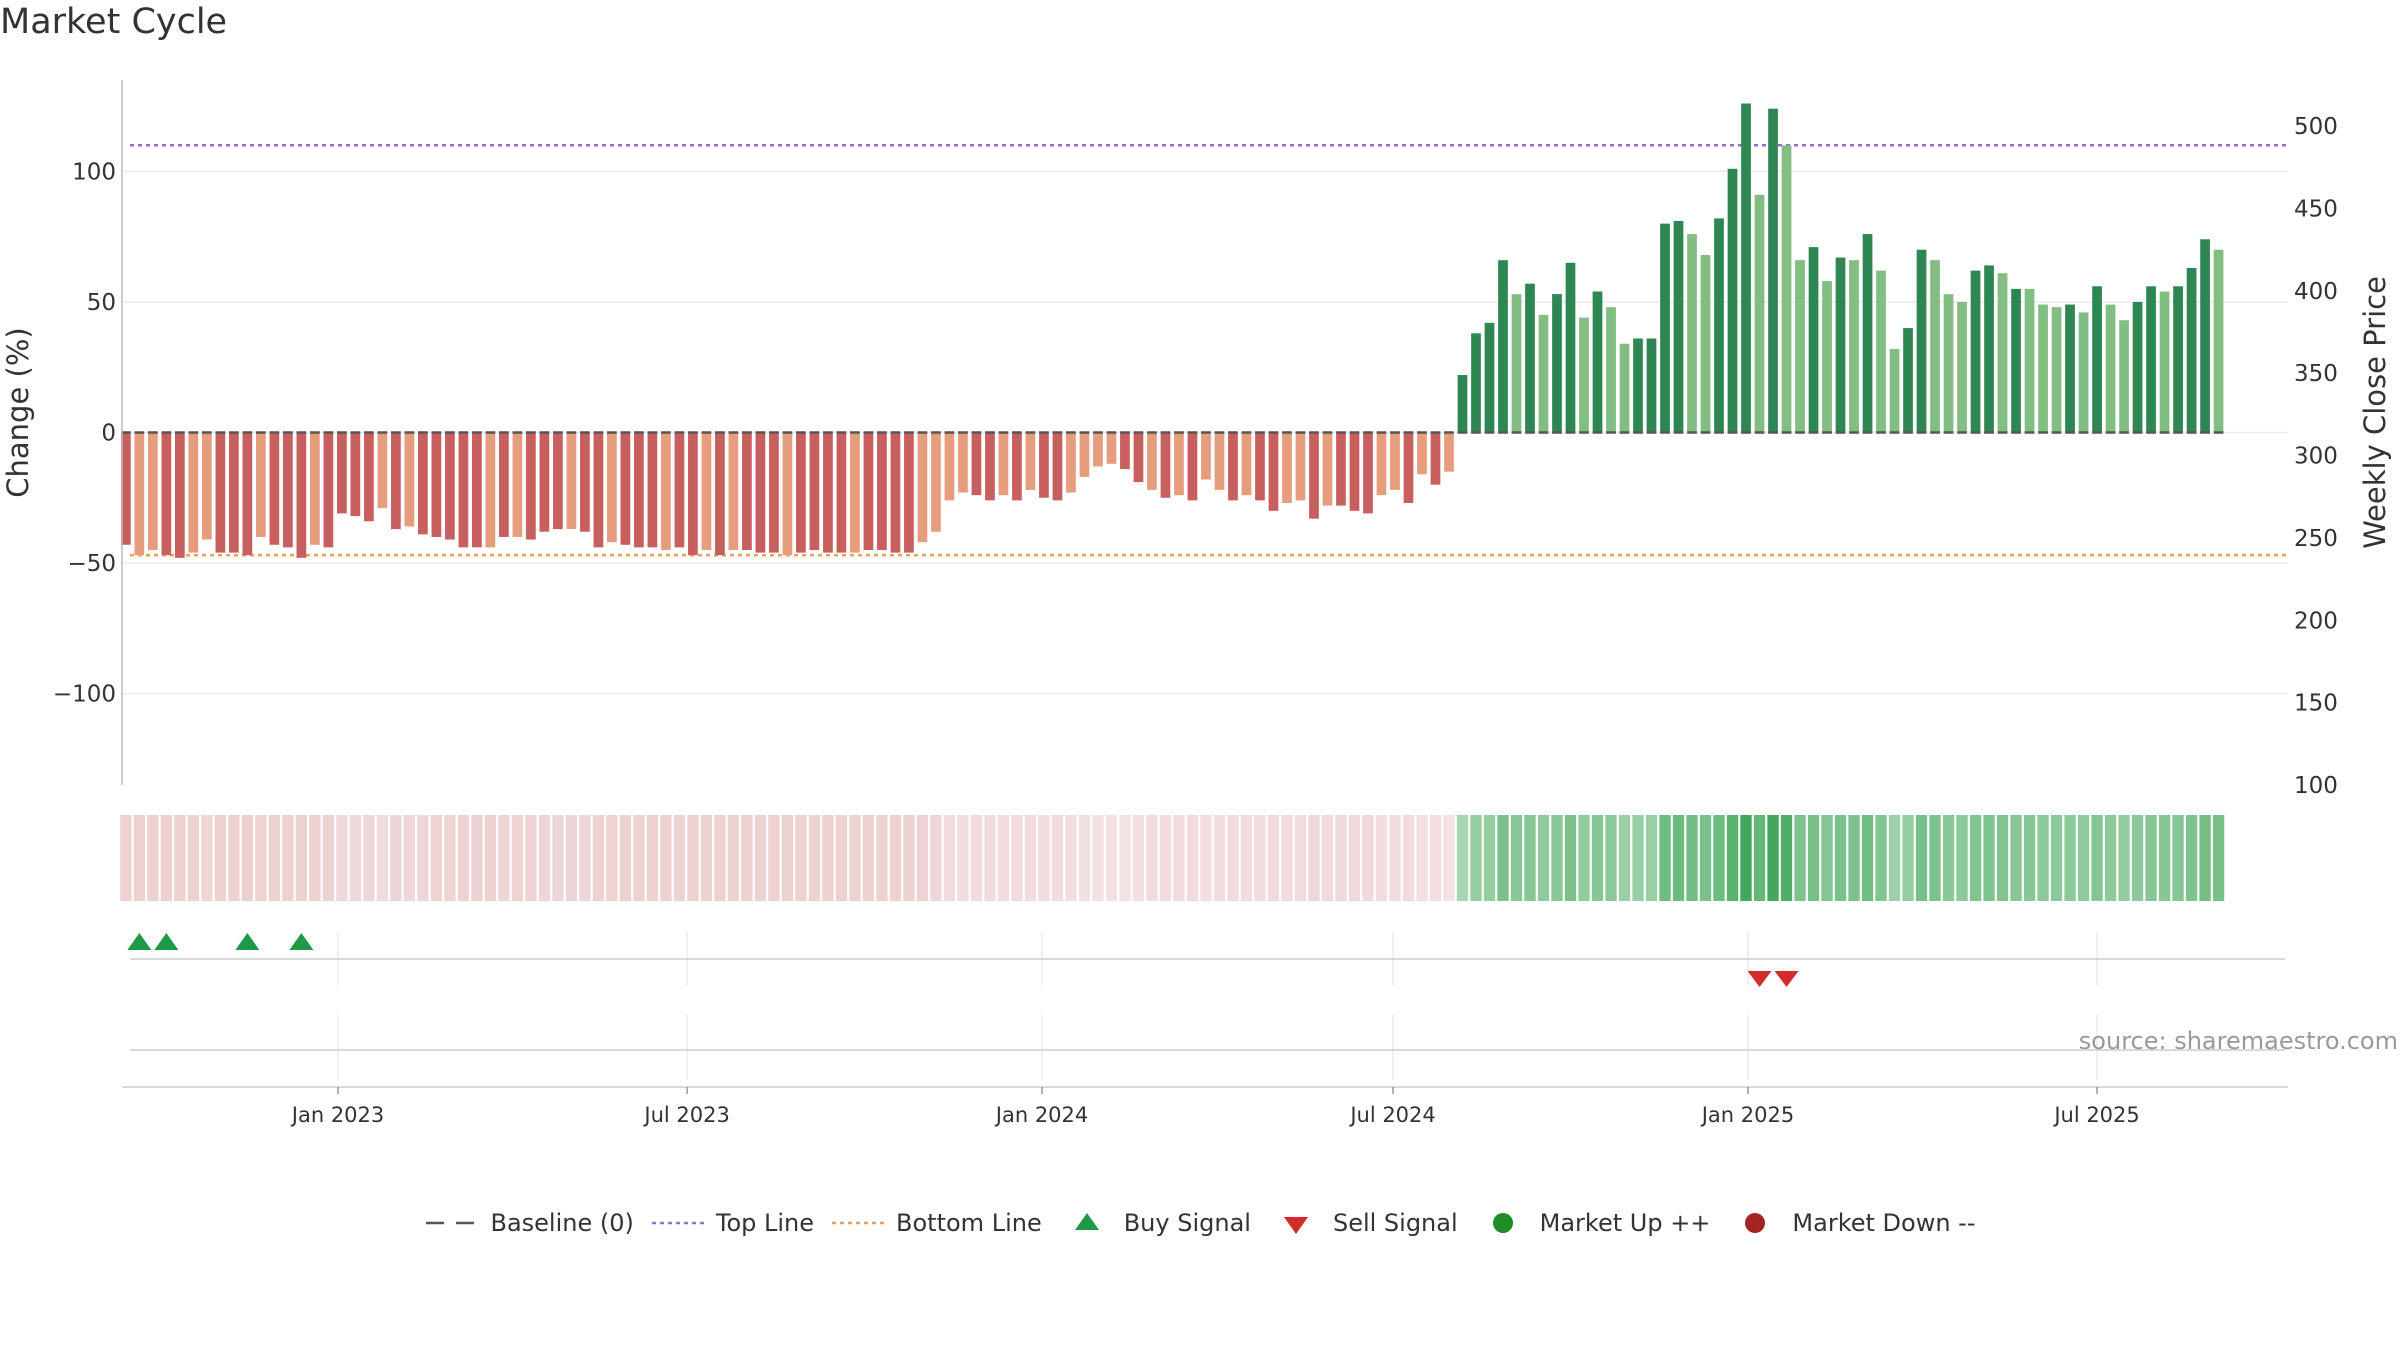 This screenshot has height=1350, width=2400. Describe the element at coordinates (2316, 704) in the screenshot. I see `right-tick-label: 150` at that location.